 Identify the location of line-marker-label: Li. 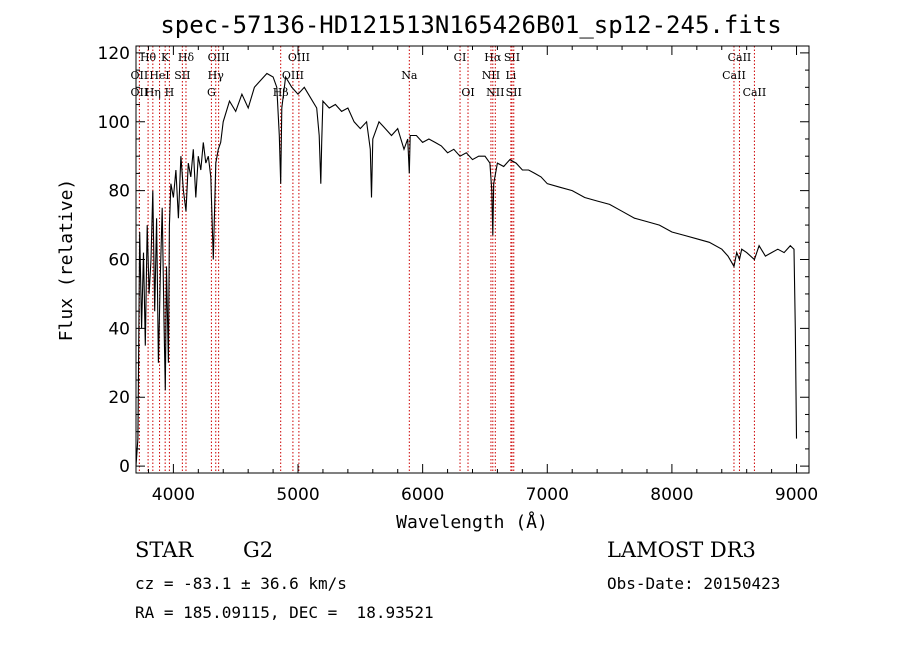
(510, 75).